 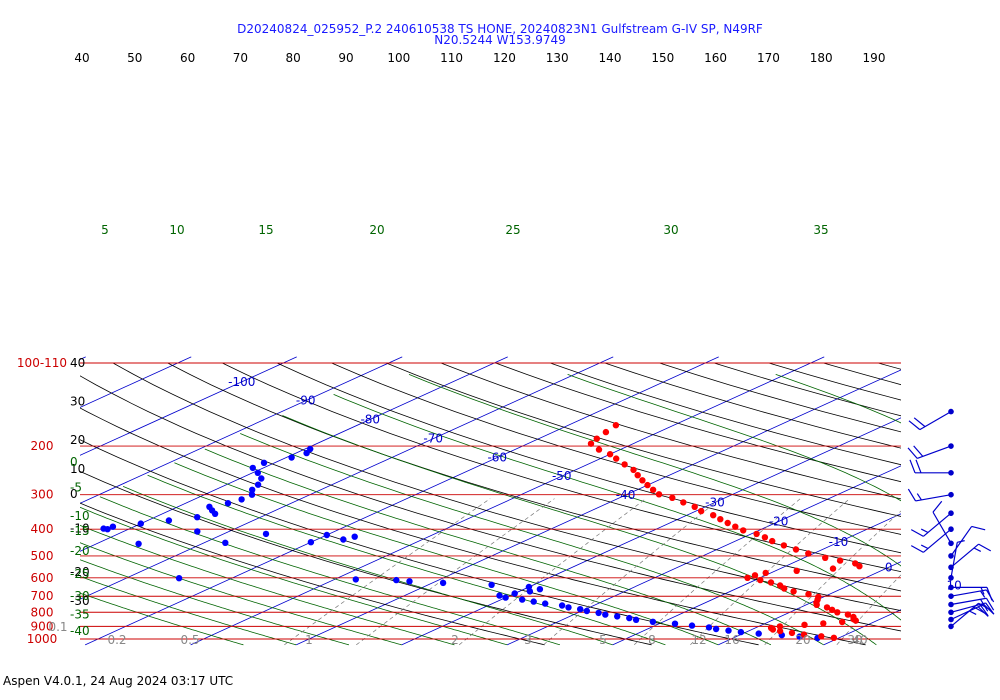 I want to click on wind-barb-layer, so click(x=951, y=519).